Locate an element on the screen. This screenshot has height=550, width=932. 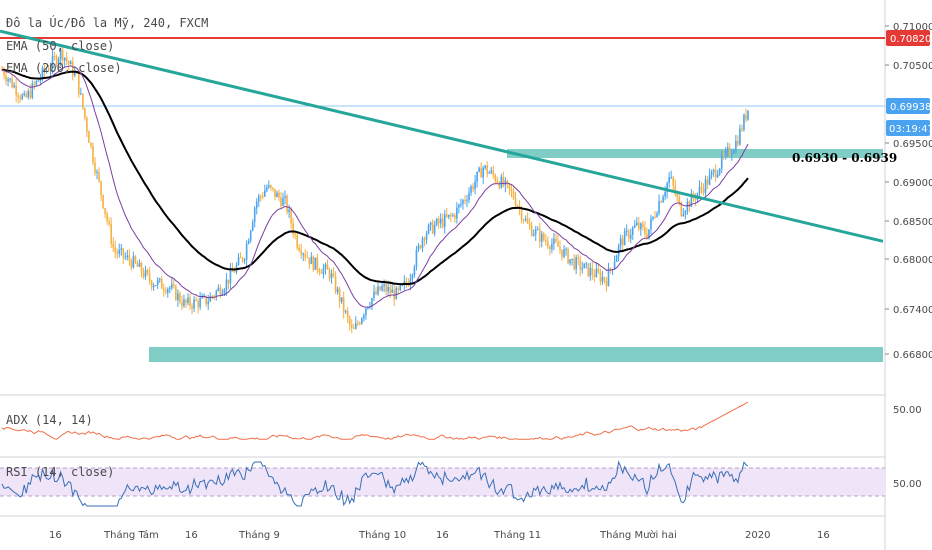
ema200-label: EMA (200, close) is located at coordinates (64, 68).